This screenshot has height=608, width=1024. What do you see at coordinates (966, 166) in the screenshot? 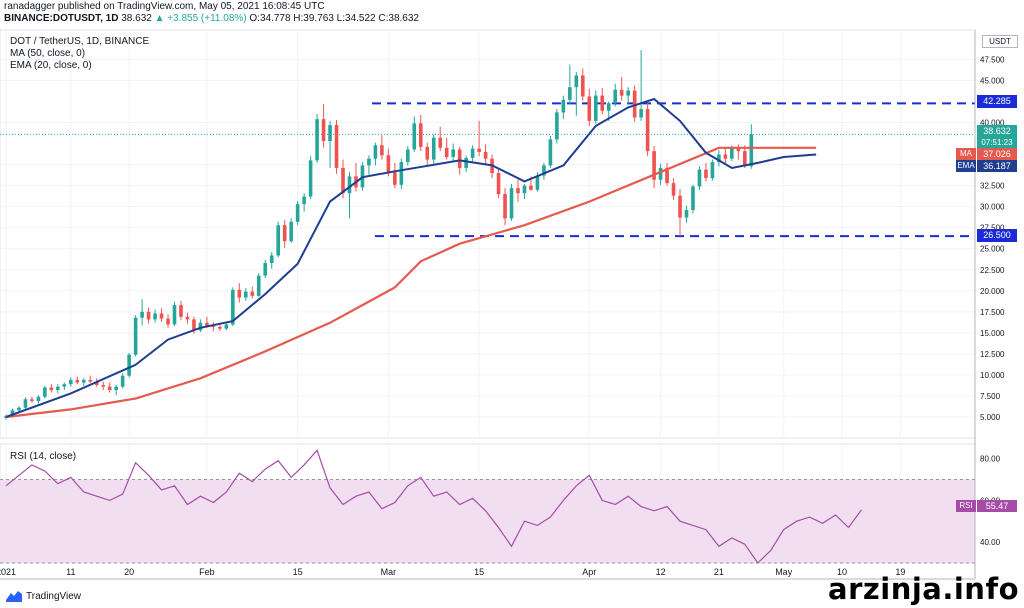
I see `ema-label-badge: EMA` at bounding box center [966, 166].